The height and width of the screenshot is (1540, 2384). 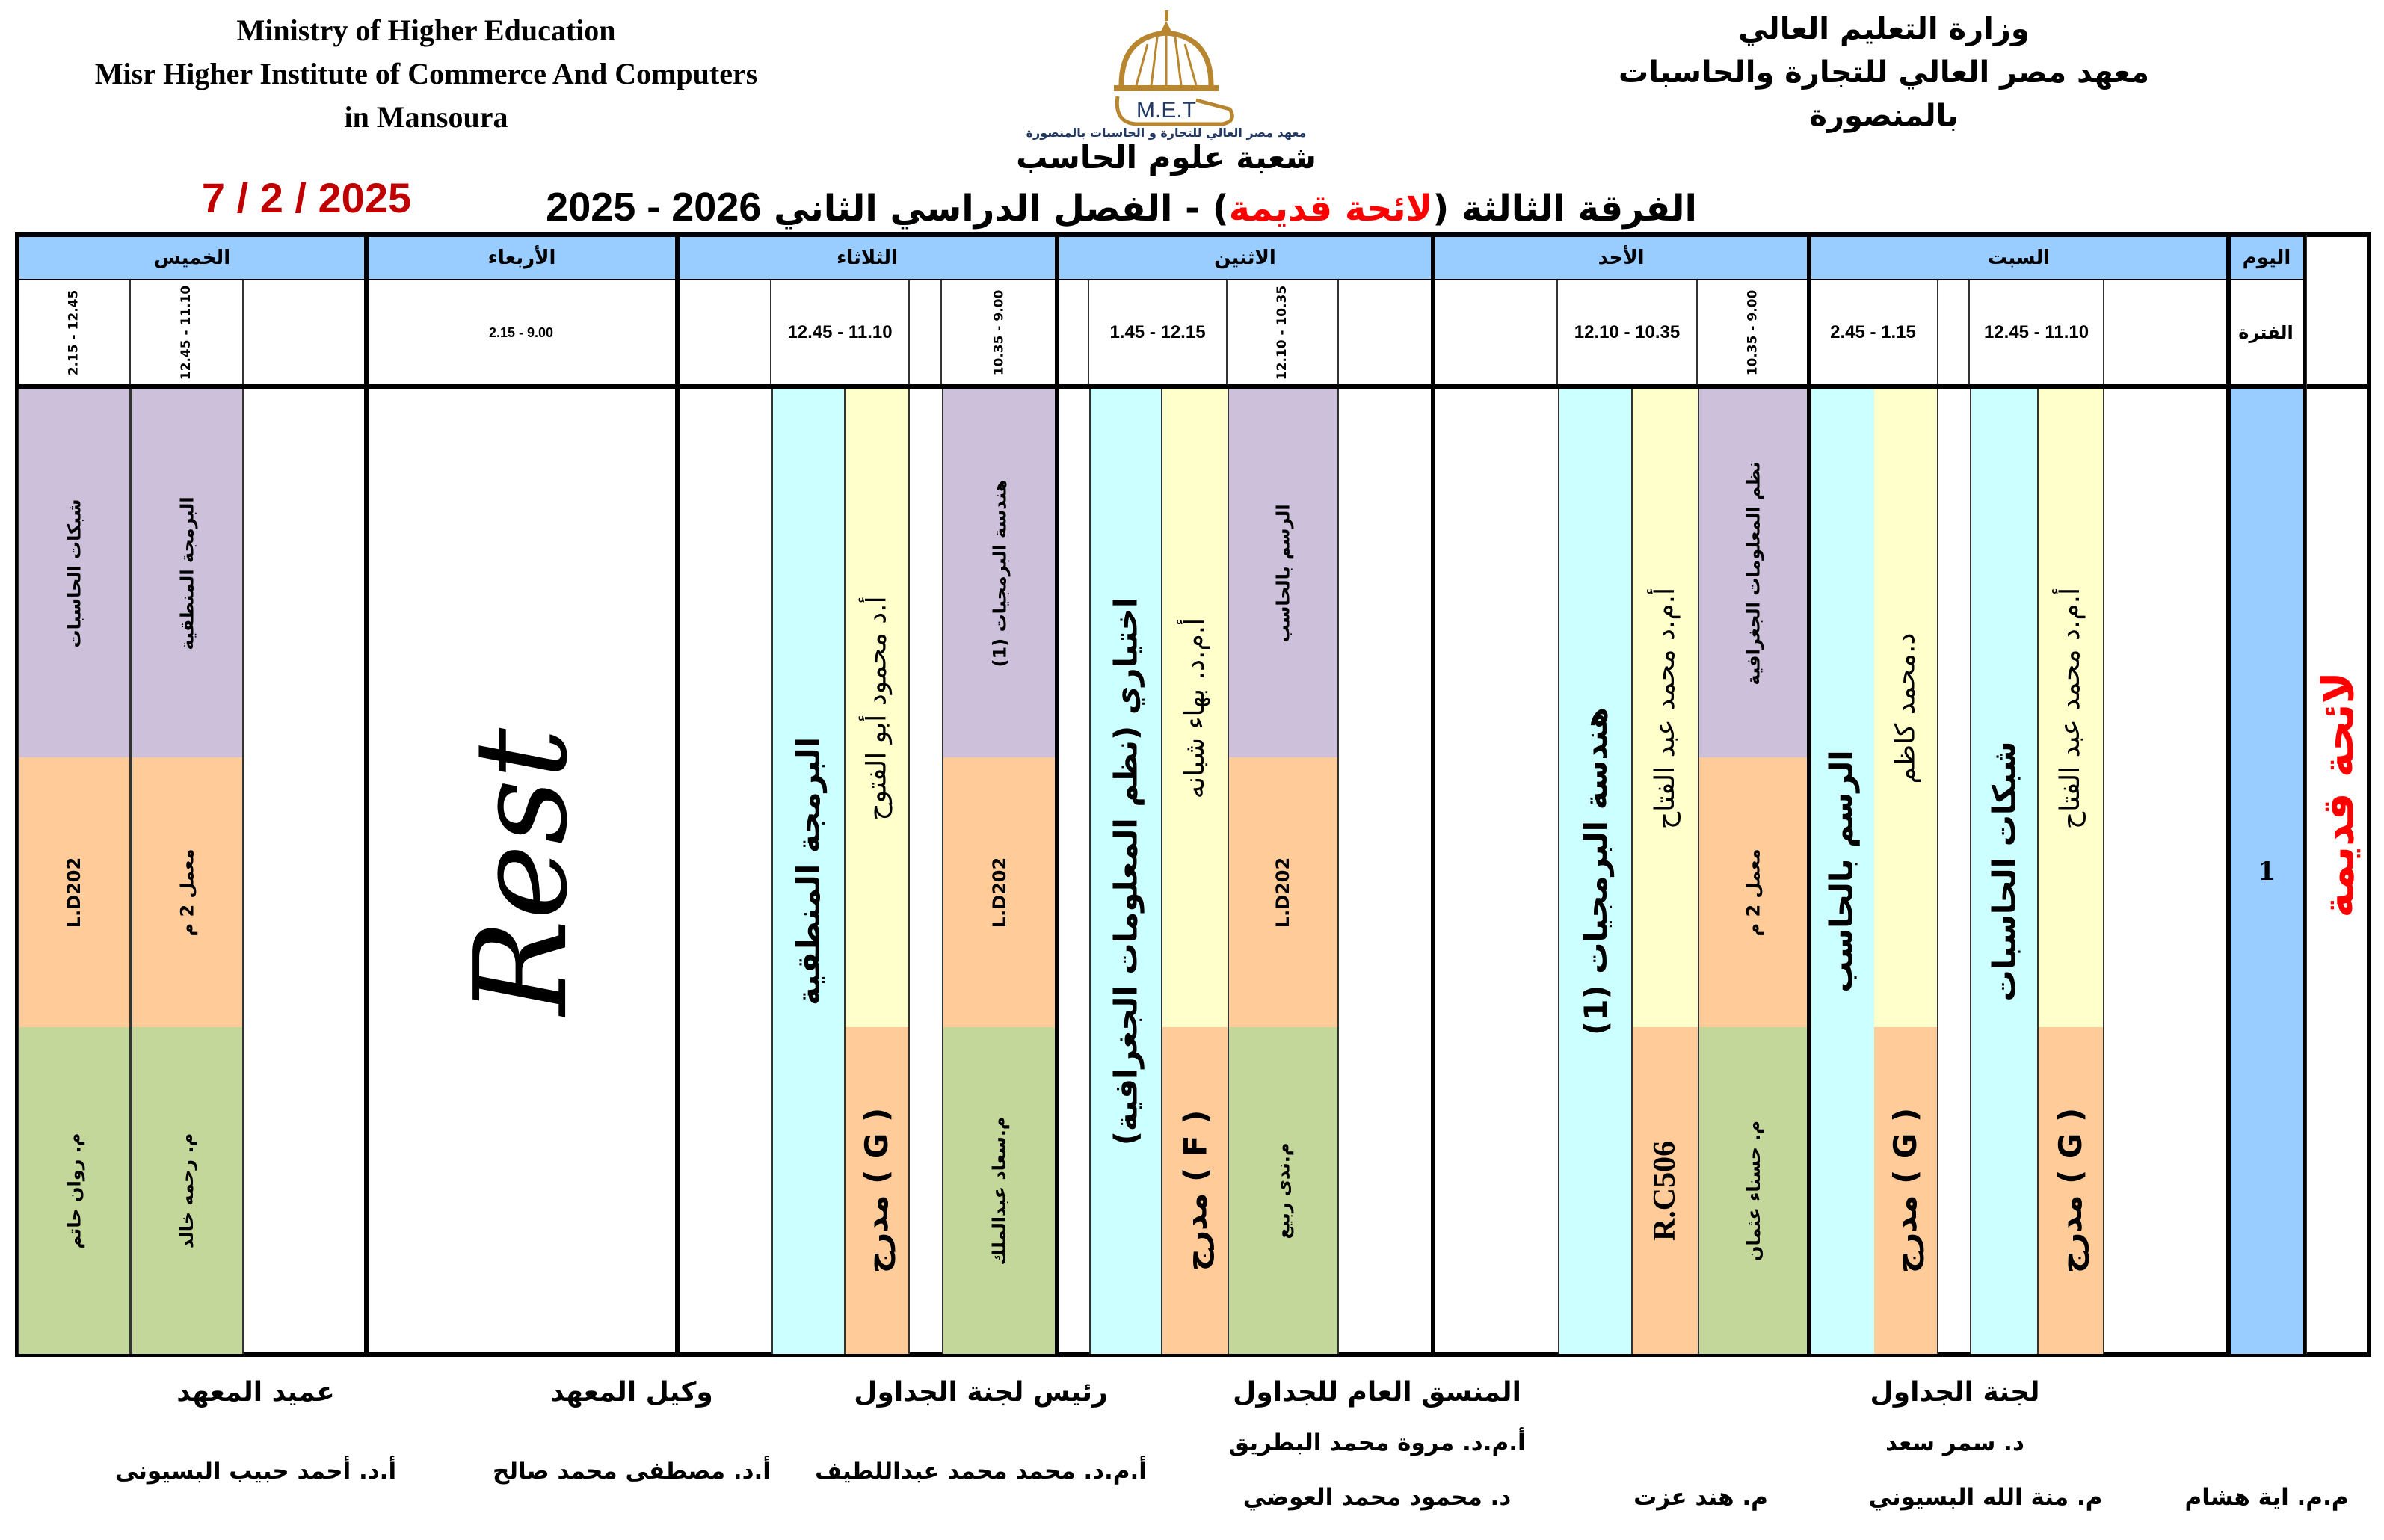 What do you see at coordinates (1753, 1190) in the screenshot?
I see `sun-section-assistant: م. حسناء عثمان` at bounding box center [1753, 1190].